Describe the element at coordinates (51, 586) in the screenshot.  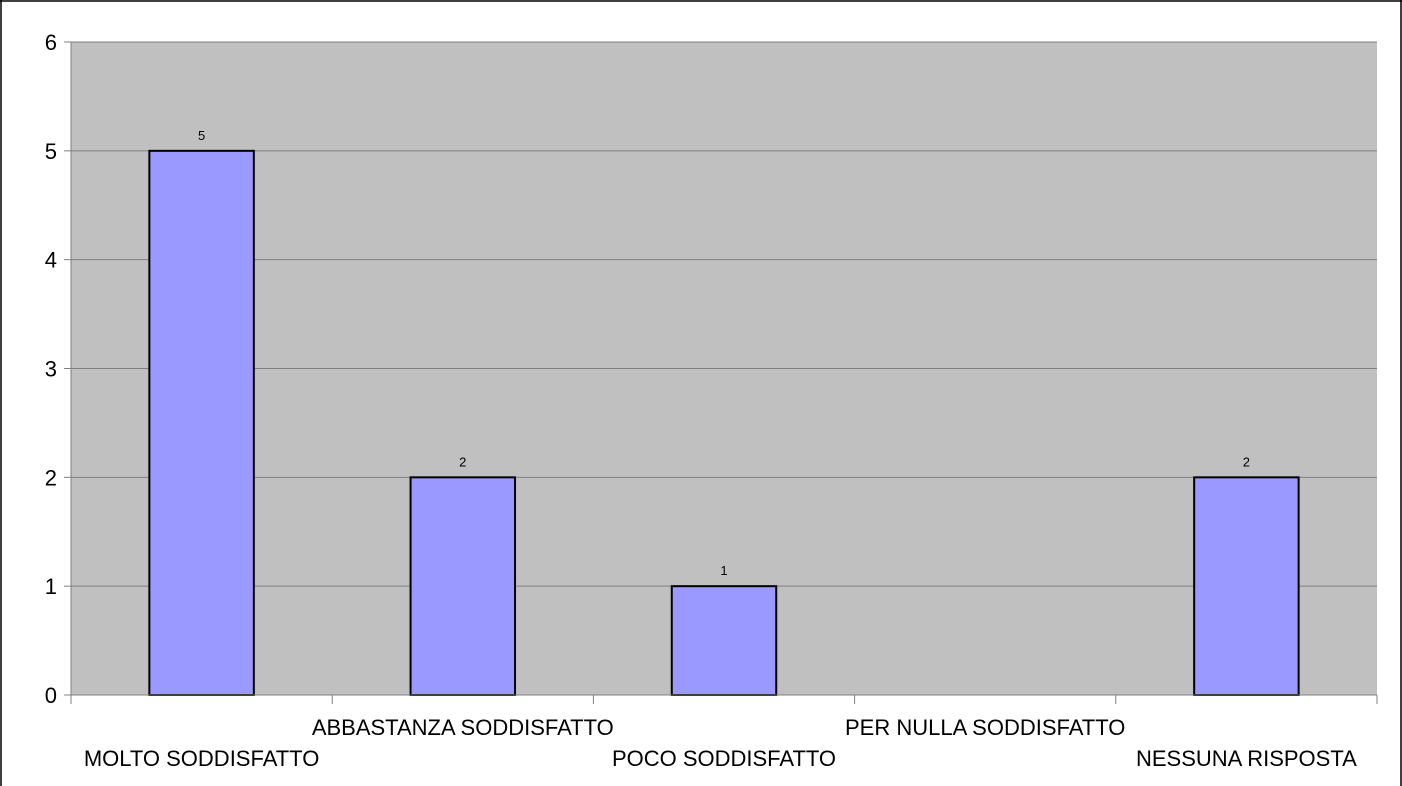
I see `y-tick-label: 1` at that location.